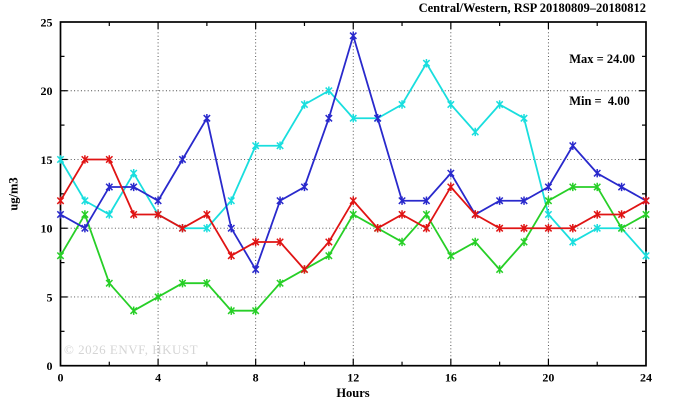 The height and width of the screenshot is (409, 674). What do you see at coordinates (353, 393) in the screenshot?
I see `x-axis-label: Hours` at bounding box center [353, 393].